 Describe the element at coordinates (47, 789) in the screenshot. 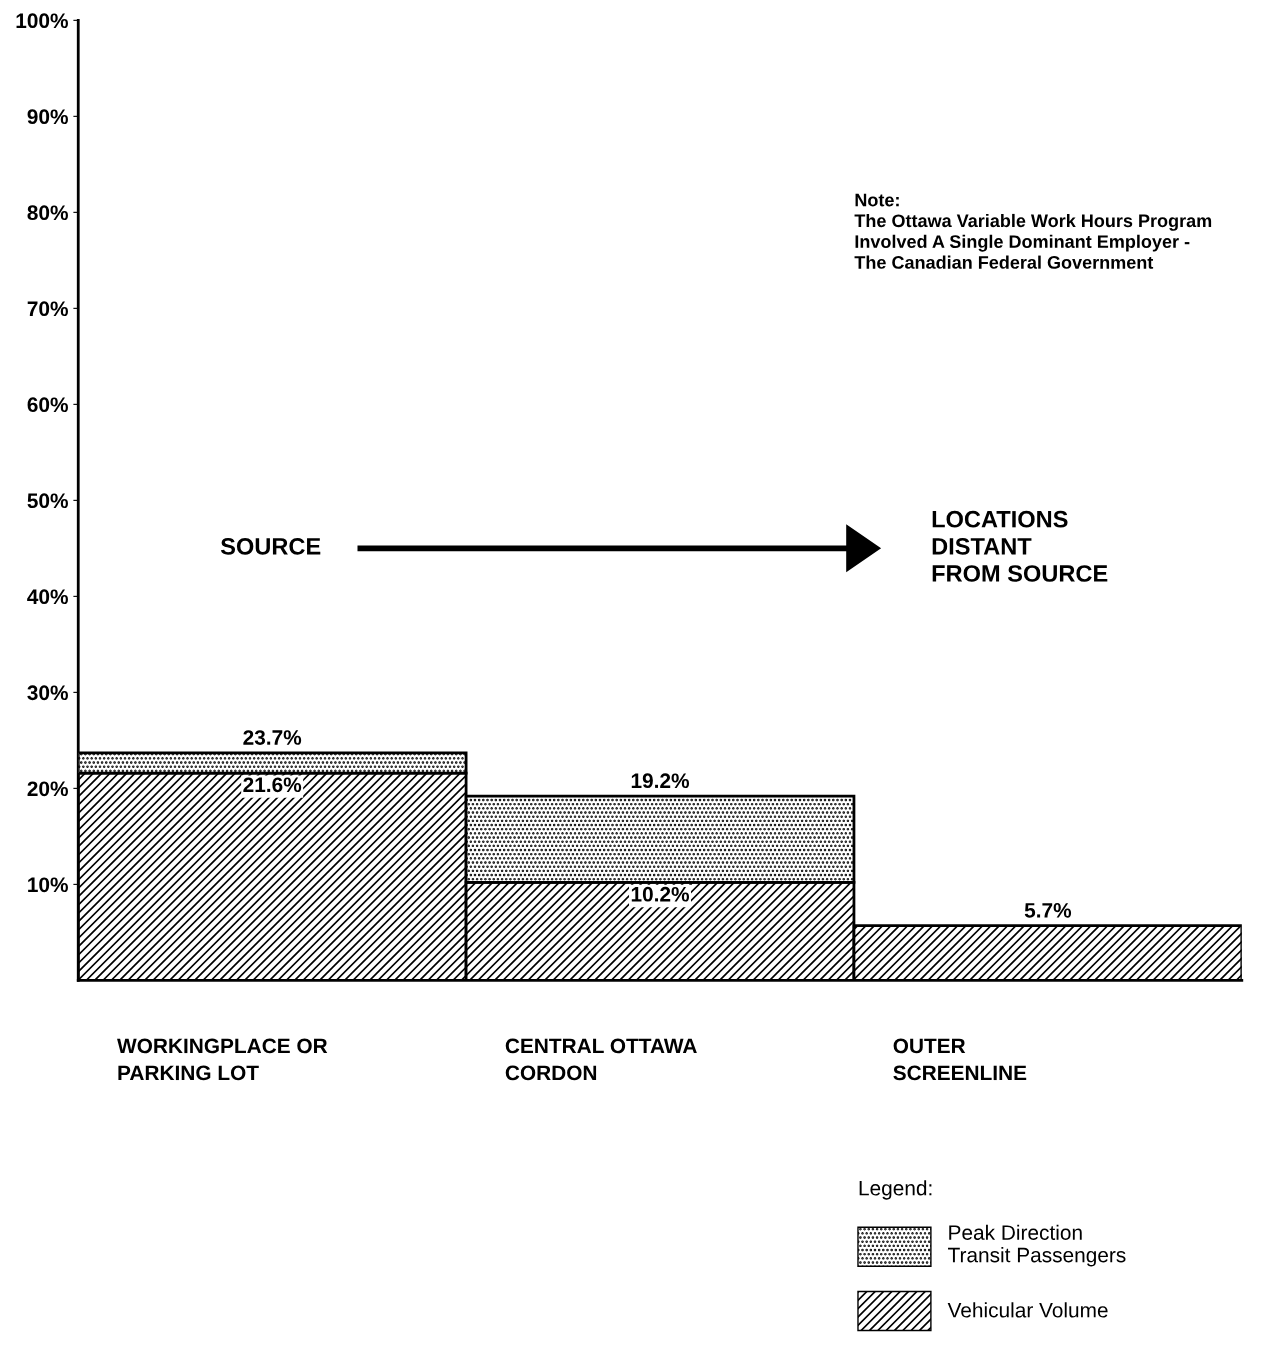

I see `y-tick-label: 20%` at that location.